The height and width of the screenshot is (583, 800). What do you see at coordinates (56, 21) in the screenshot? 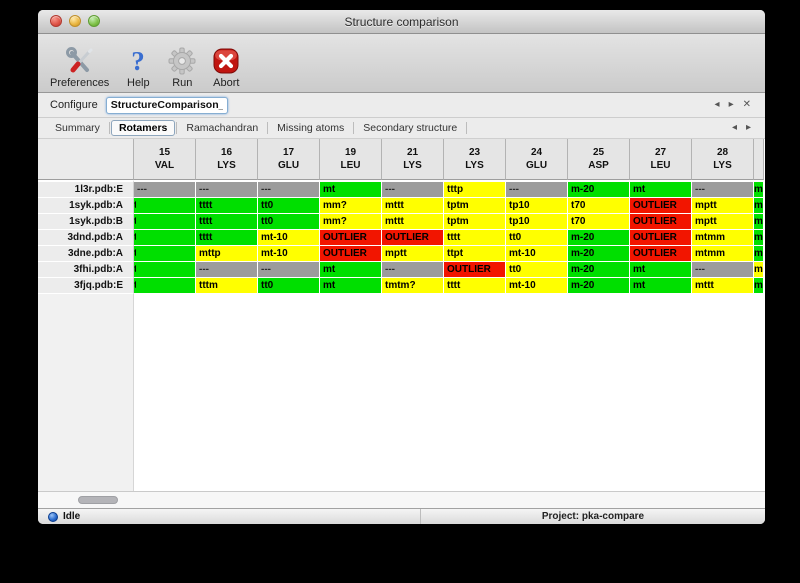
I see `close-window-button` at bounding box center [56, 21].